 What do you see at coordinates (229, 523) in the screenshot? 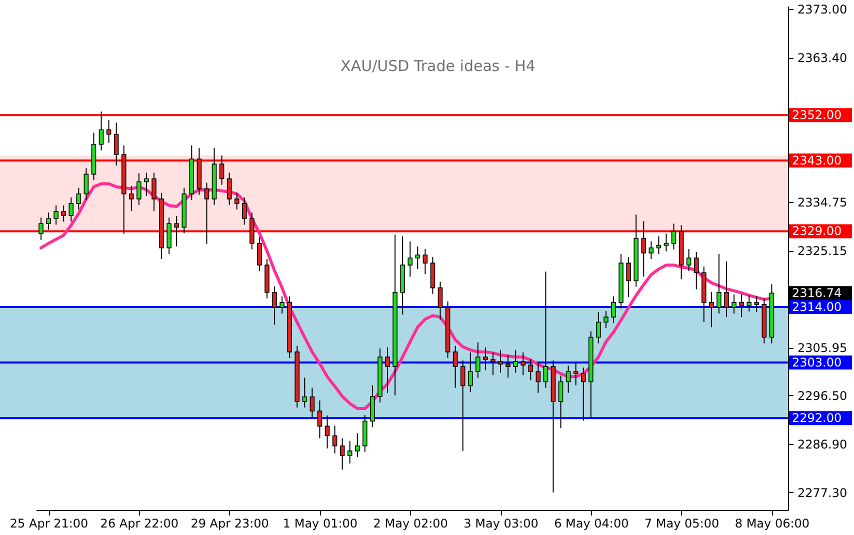
I see `x-tick-label: 29 Apr 23:00` at bounding box center [229, 523].